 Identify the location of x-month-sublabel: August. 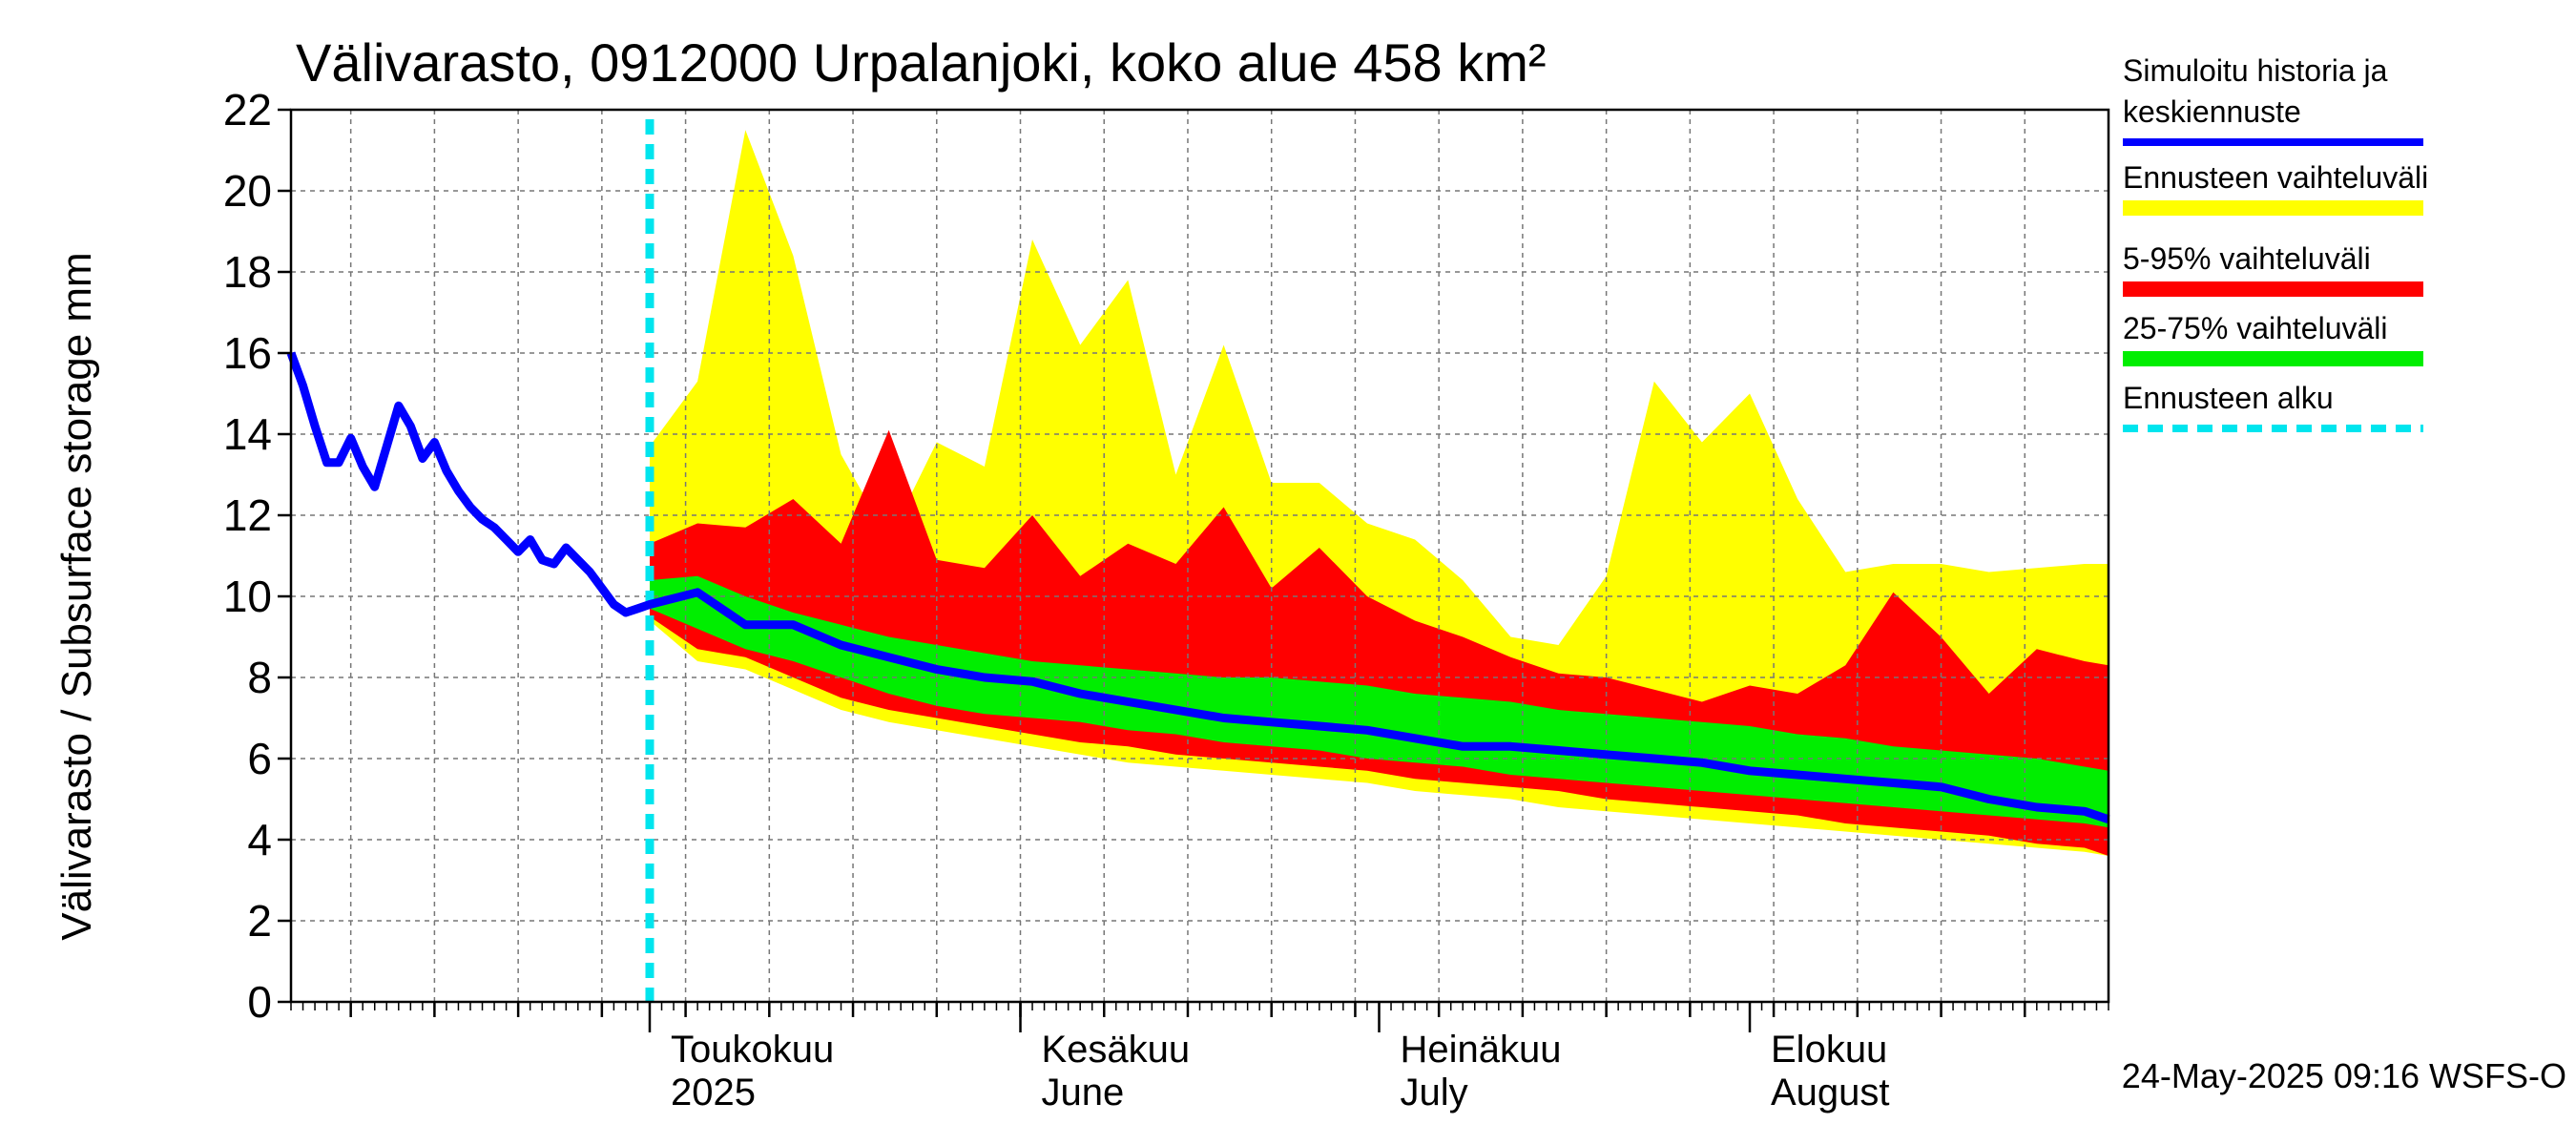
(1830, 1093).